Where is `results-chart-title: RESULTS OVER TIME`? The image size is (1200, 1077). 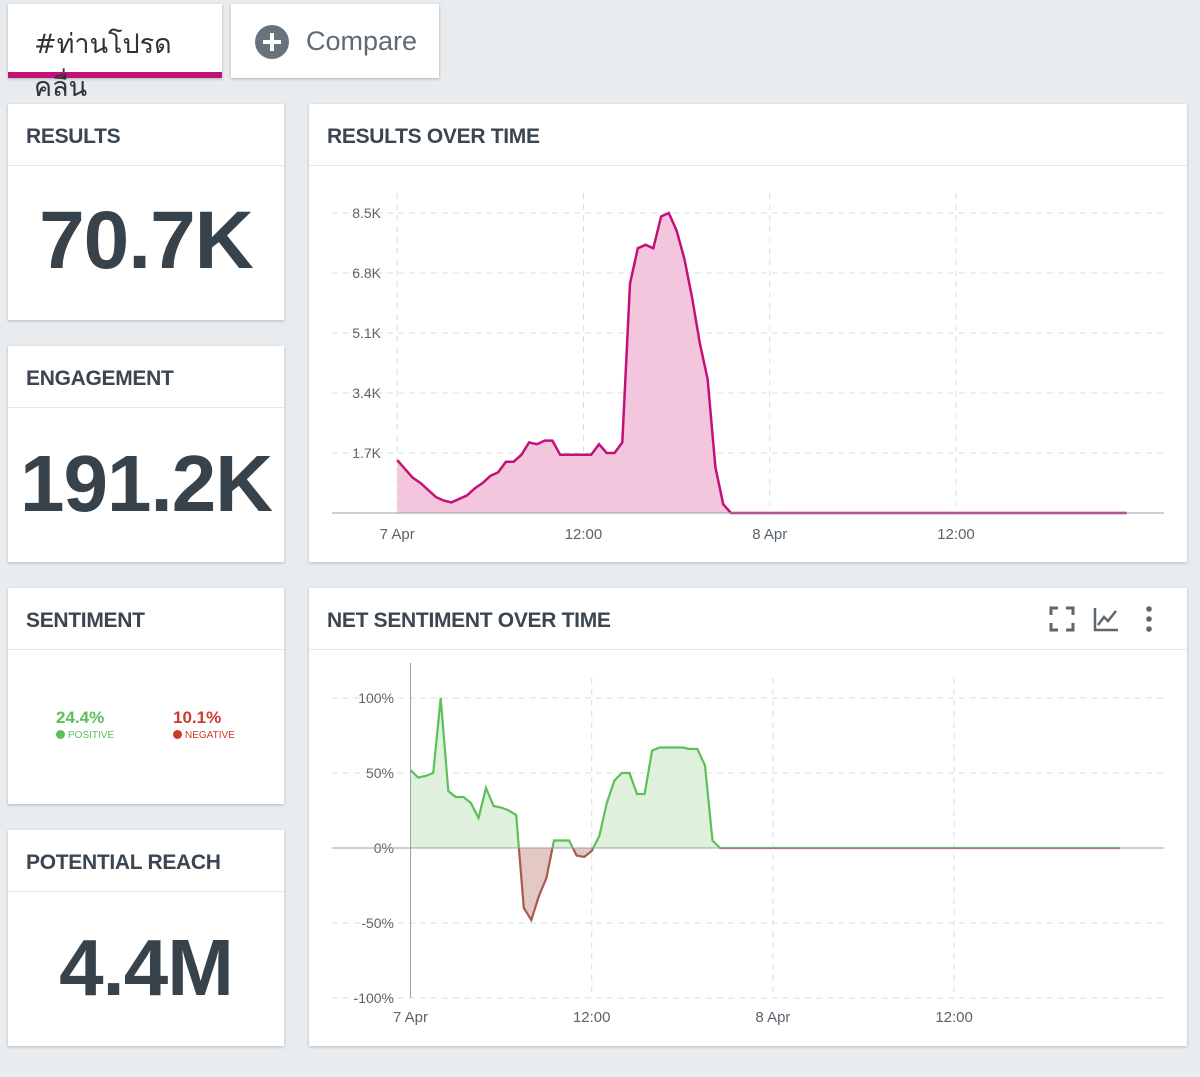 results-chart-title: RESULTS OVER TIME is located at coordinates (433, 136).